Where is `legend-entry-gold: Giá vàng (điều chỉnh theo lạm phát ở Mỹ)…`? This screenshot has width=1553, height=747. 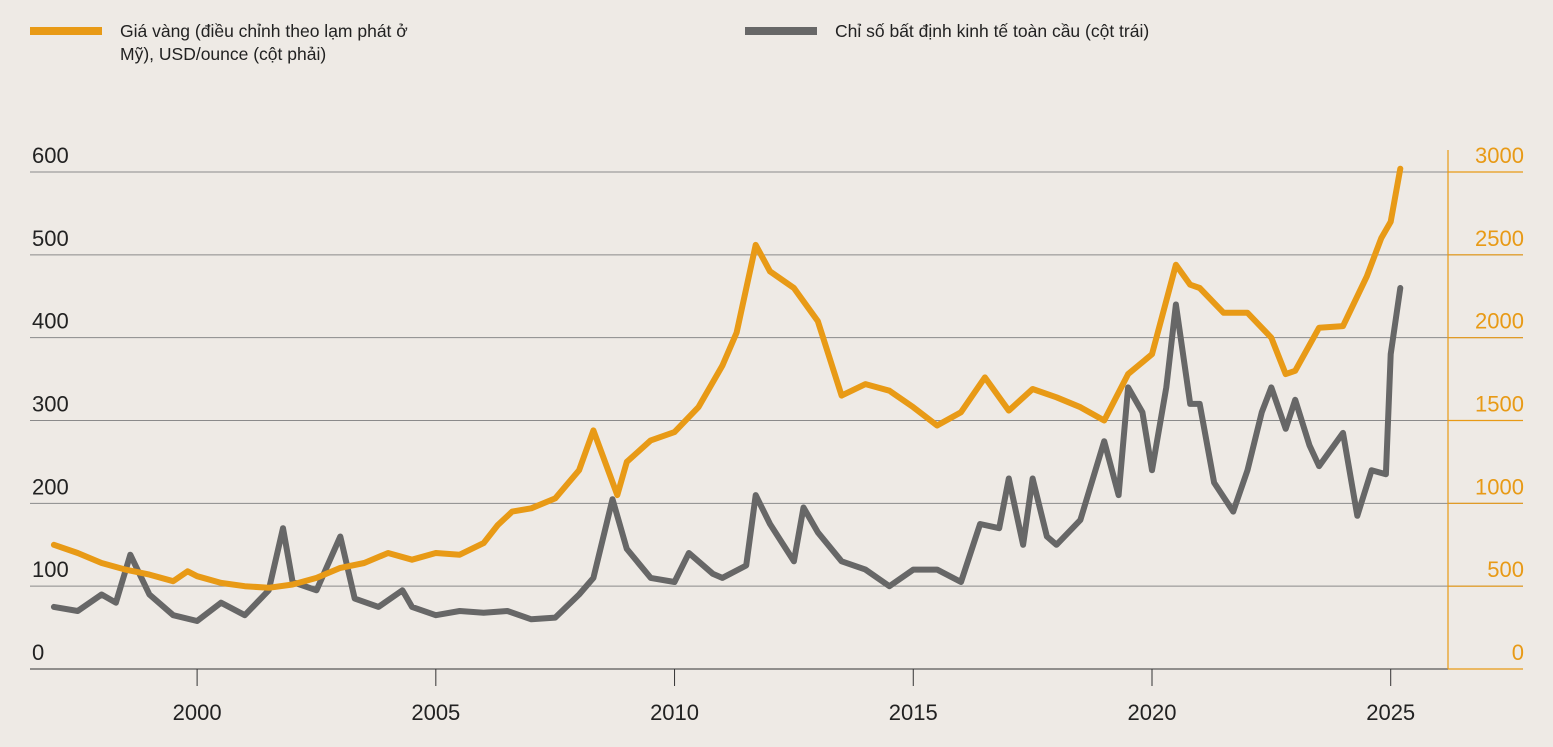 legend-entry-gold: Giá vàng (điều chỉnh theo lạm phát ở Mỹ)… is located at coordinates (225, 43).